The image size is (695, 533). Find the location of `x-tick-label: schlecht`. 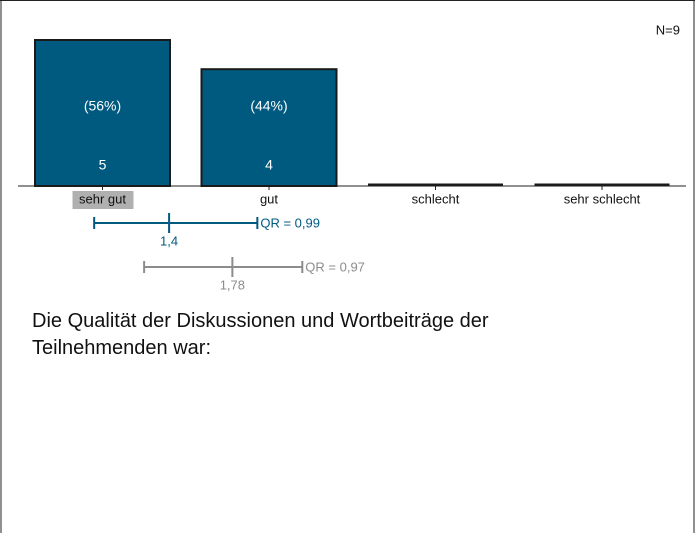

x-tick-label: schlecht is located at coordinates (436, 198).